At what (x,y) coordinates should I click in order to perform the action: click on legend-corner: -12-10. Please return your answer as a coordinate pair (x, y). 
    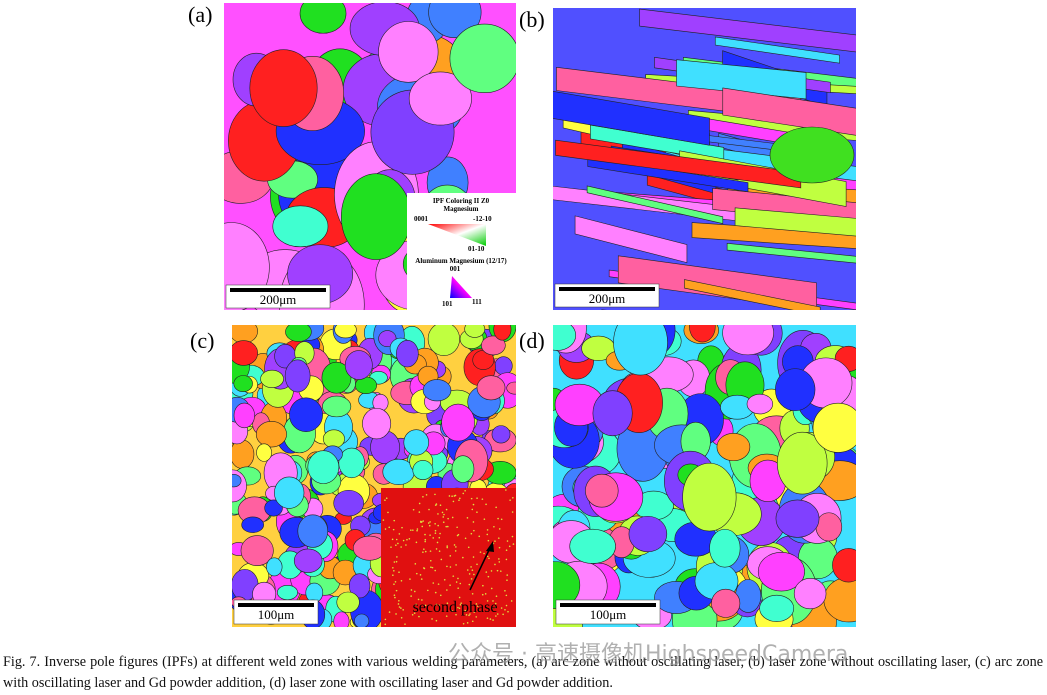
    Looking at the image, I should click on (482, 219).